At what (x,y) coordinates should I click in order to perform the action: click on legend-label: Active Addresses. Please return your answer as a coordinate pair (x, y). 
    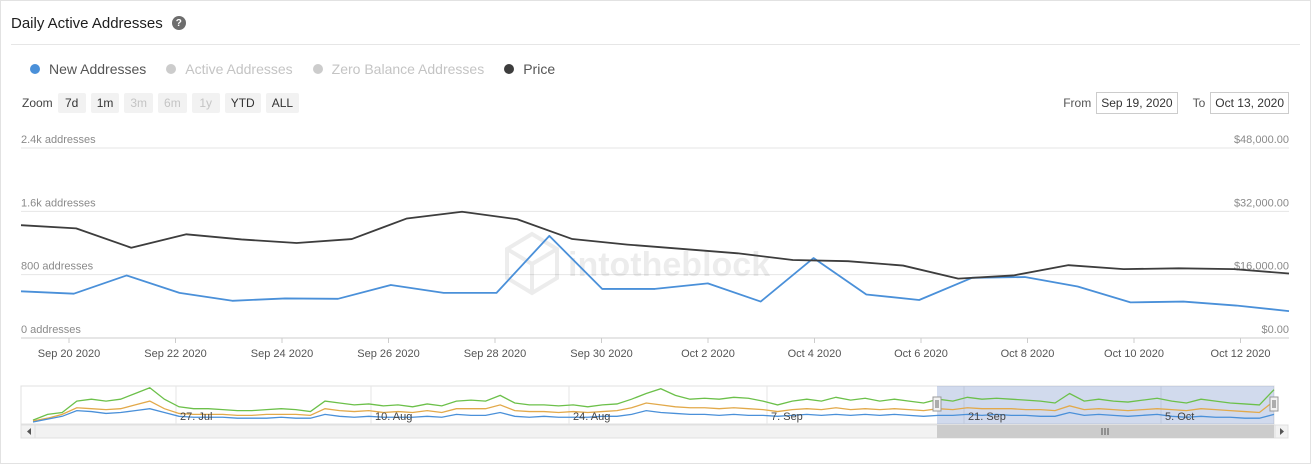
    Looking at the image, I should click on (239, 69).